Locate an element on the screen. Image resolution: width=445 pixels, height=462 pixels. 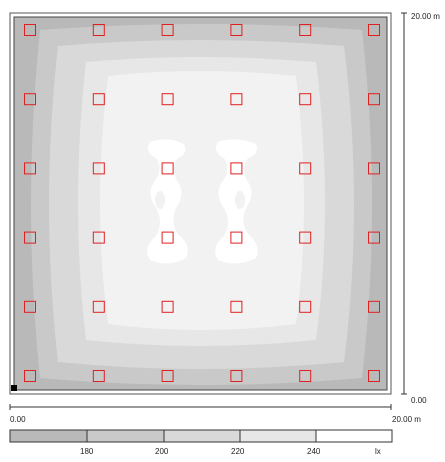
y-dimension-line is located at coordinates (404, 203).